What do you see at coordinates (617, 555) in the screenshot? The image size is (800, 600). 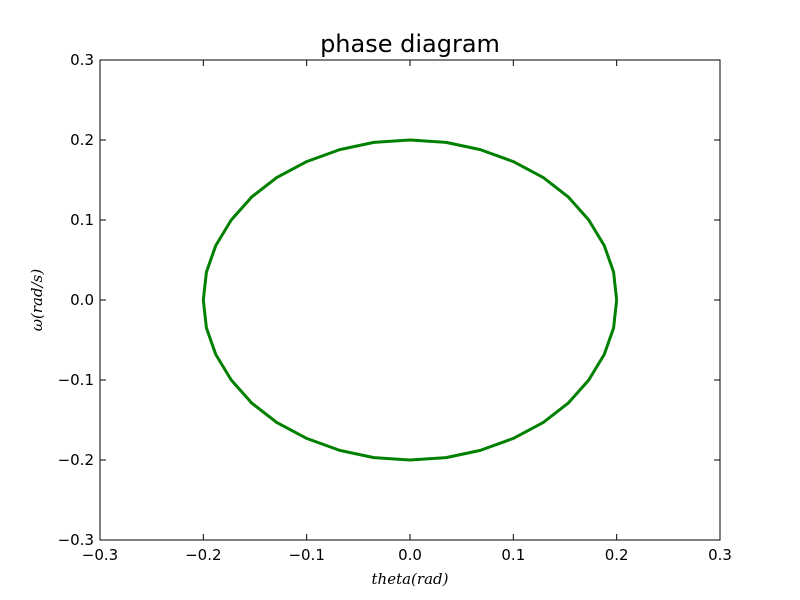 I see `x-tick-label: 0.2` at bounding box center [617, 555].